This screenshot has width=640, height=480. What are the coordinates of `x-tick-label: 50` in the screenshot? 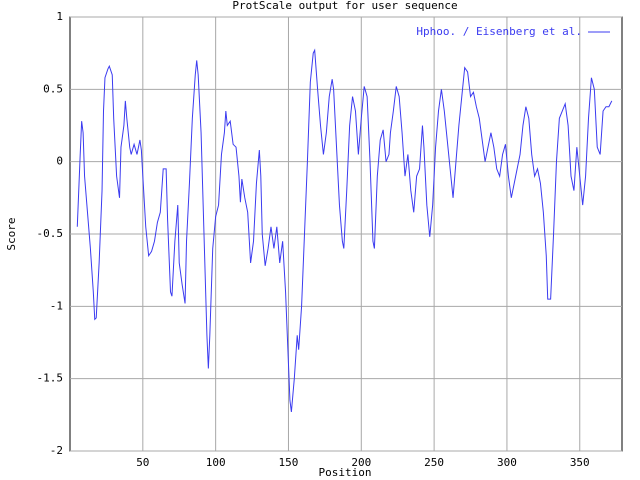 It's located at (142, 462).